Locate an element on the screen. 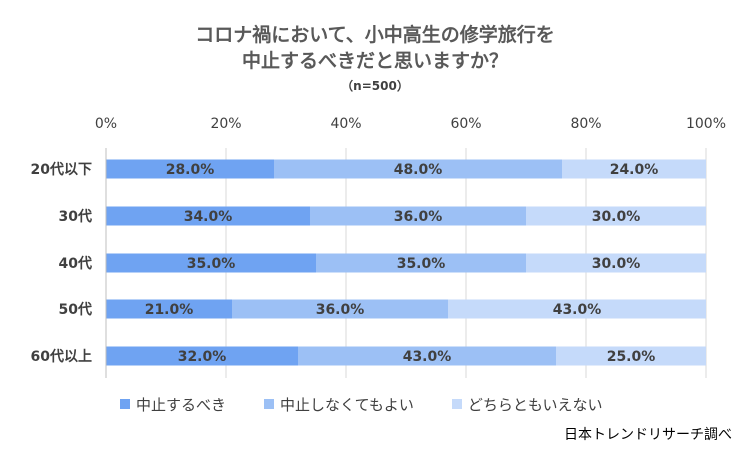  data-label: 28.0% is located at coordinates (190, 170).